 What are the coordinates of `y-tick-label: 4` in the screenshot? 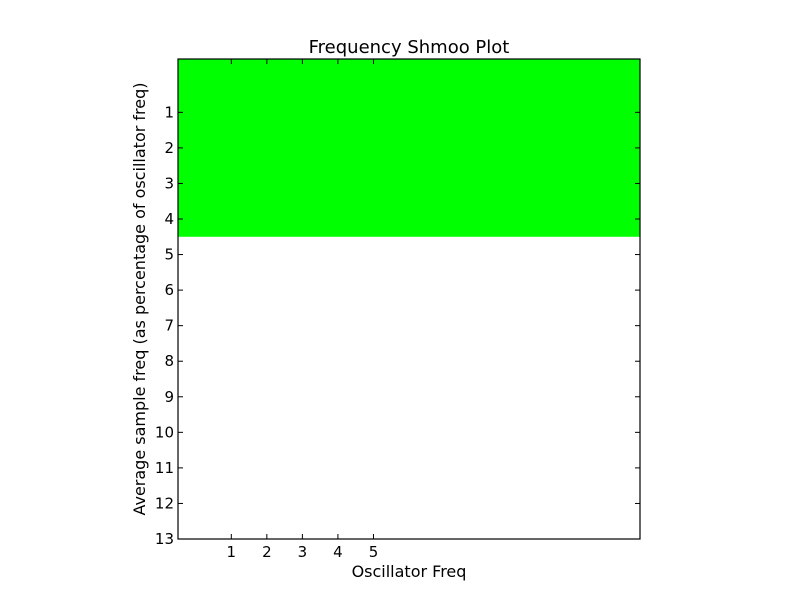 It's located at (169, 219).